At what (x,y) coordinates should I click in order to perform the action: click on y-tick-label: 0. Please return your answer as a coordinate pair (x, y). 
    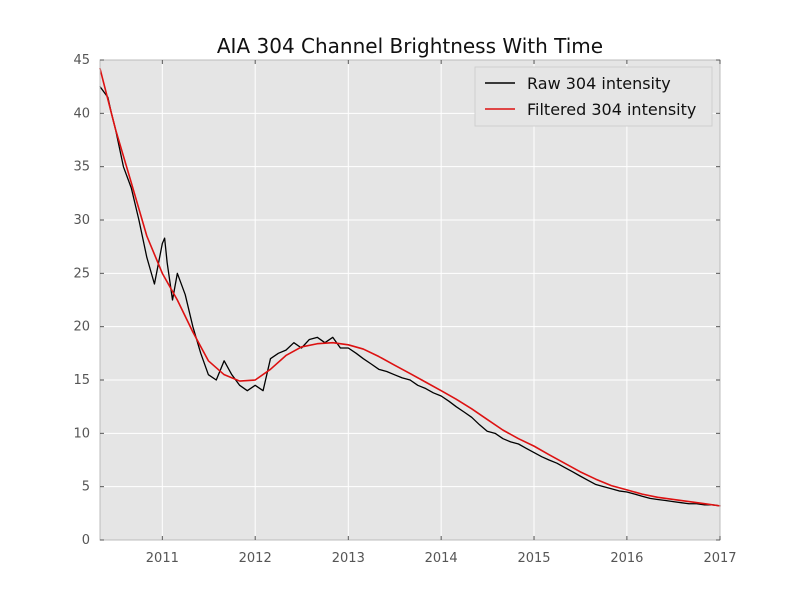
    Looking at the image, I should click on (86, 540).